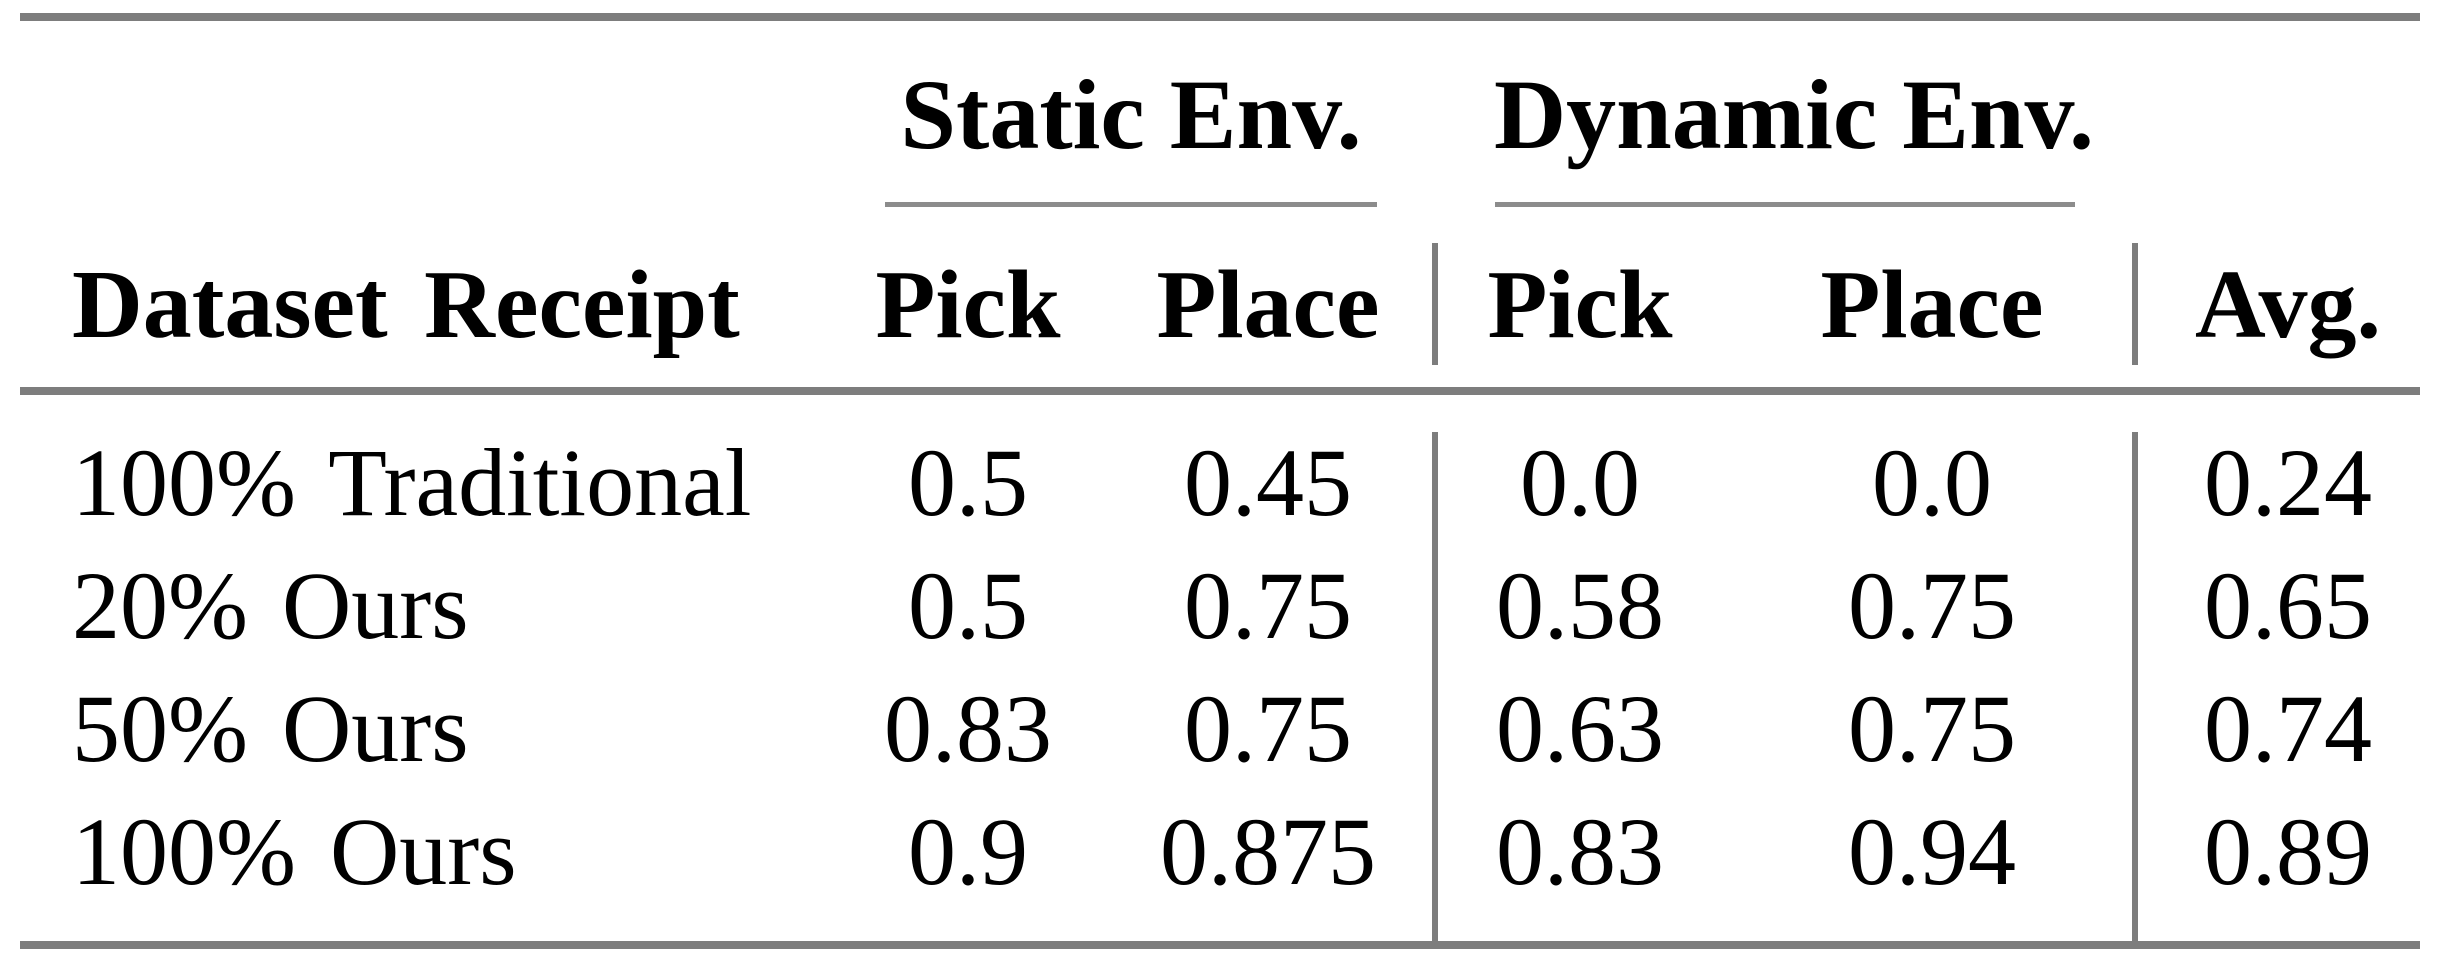 The height and width of the screenshot is (966, 2440). Describe the element at coordinates (2135, 304) in the screenshot. I see `vertical-rule-avg-header` at that location.